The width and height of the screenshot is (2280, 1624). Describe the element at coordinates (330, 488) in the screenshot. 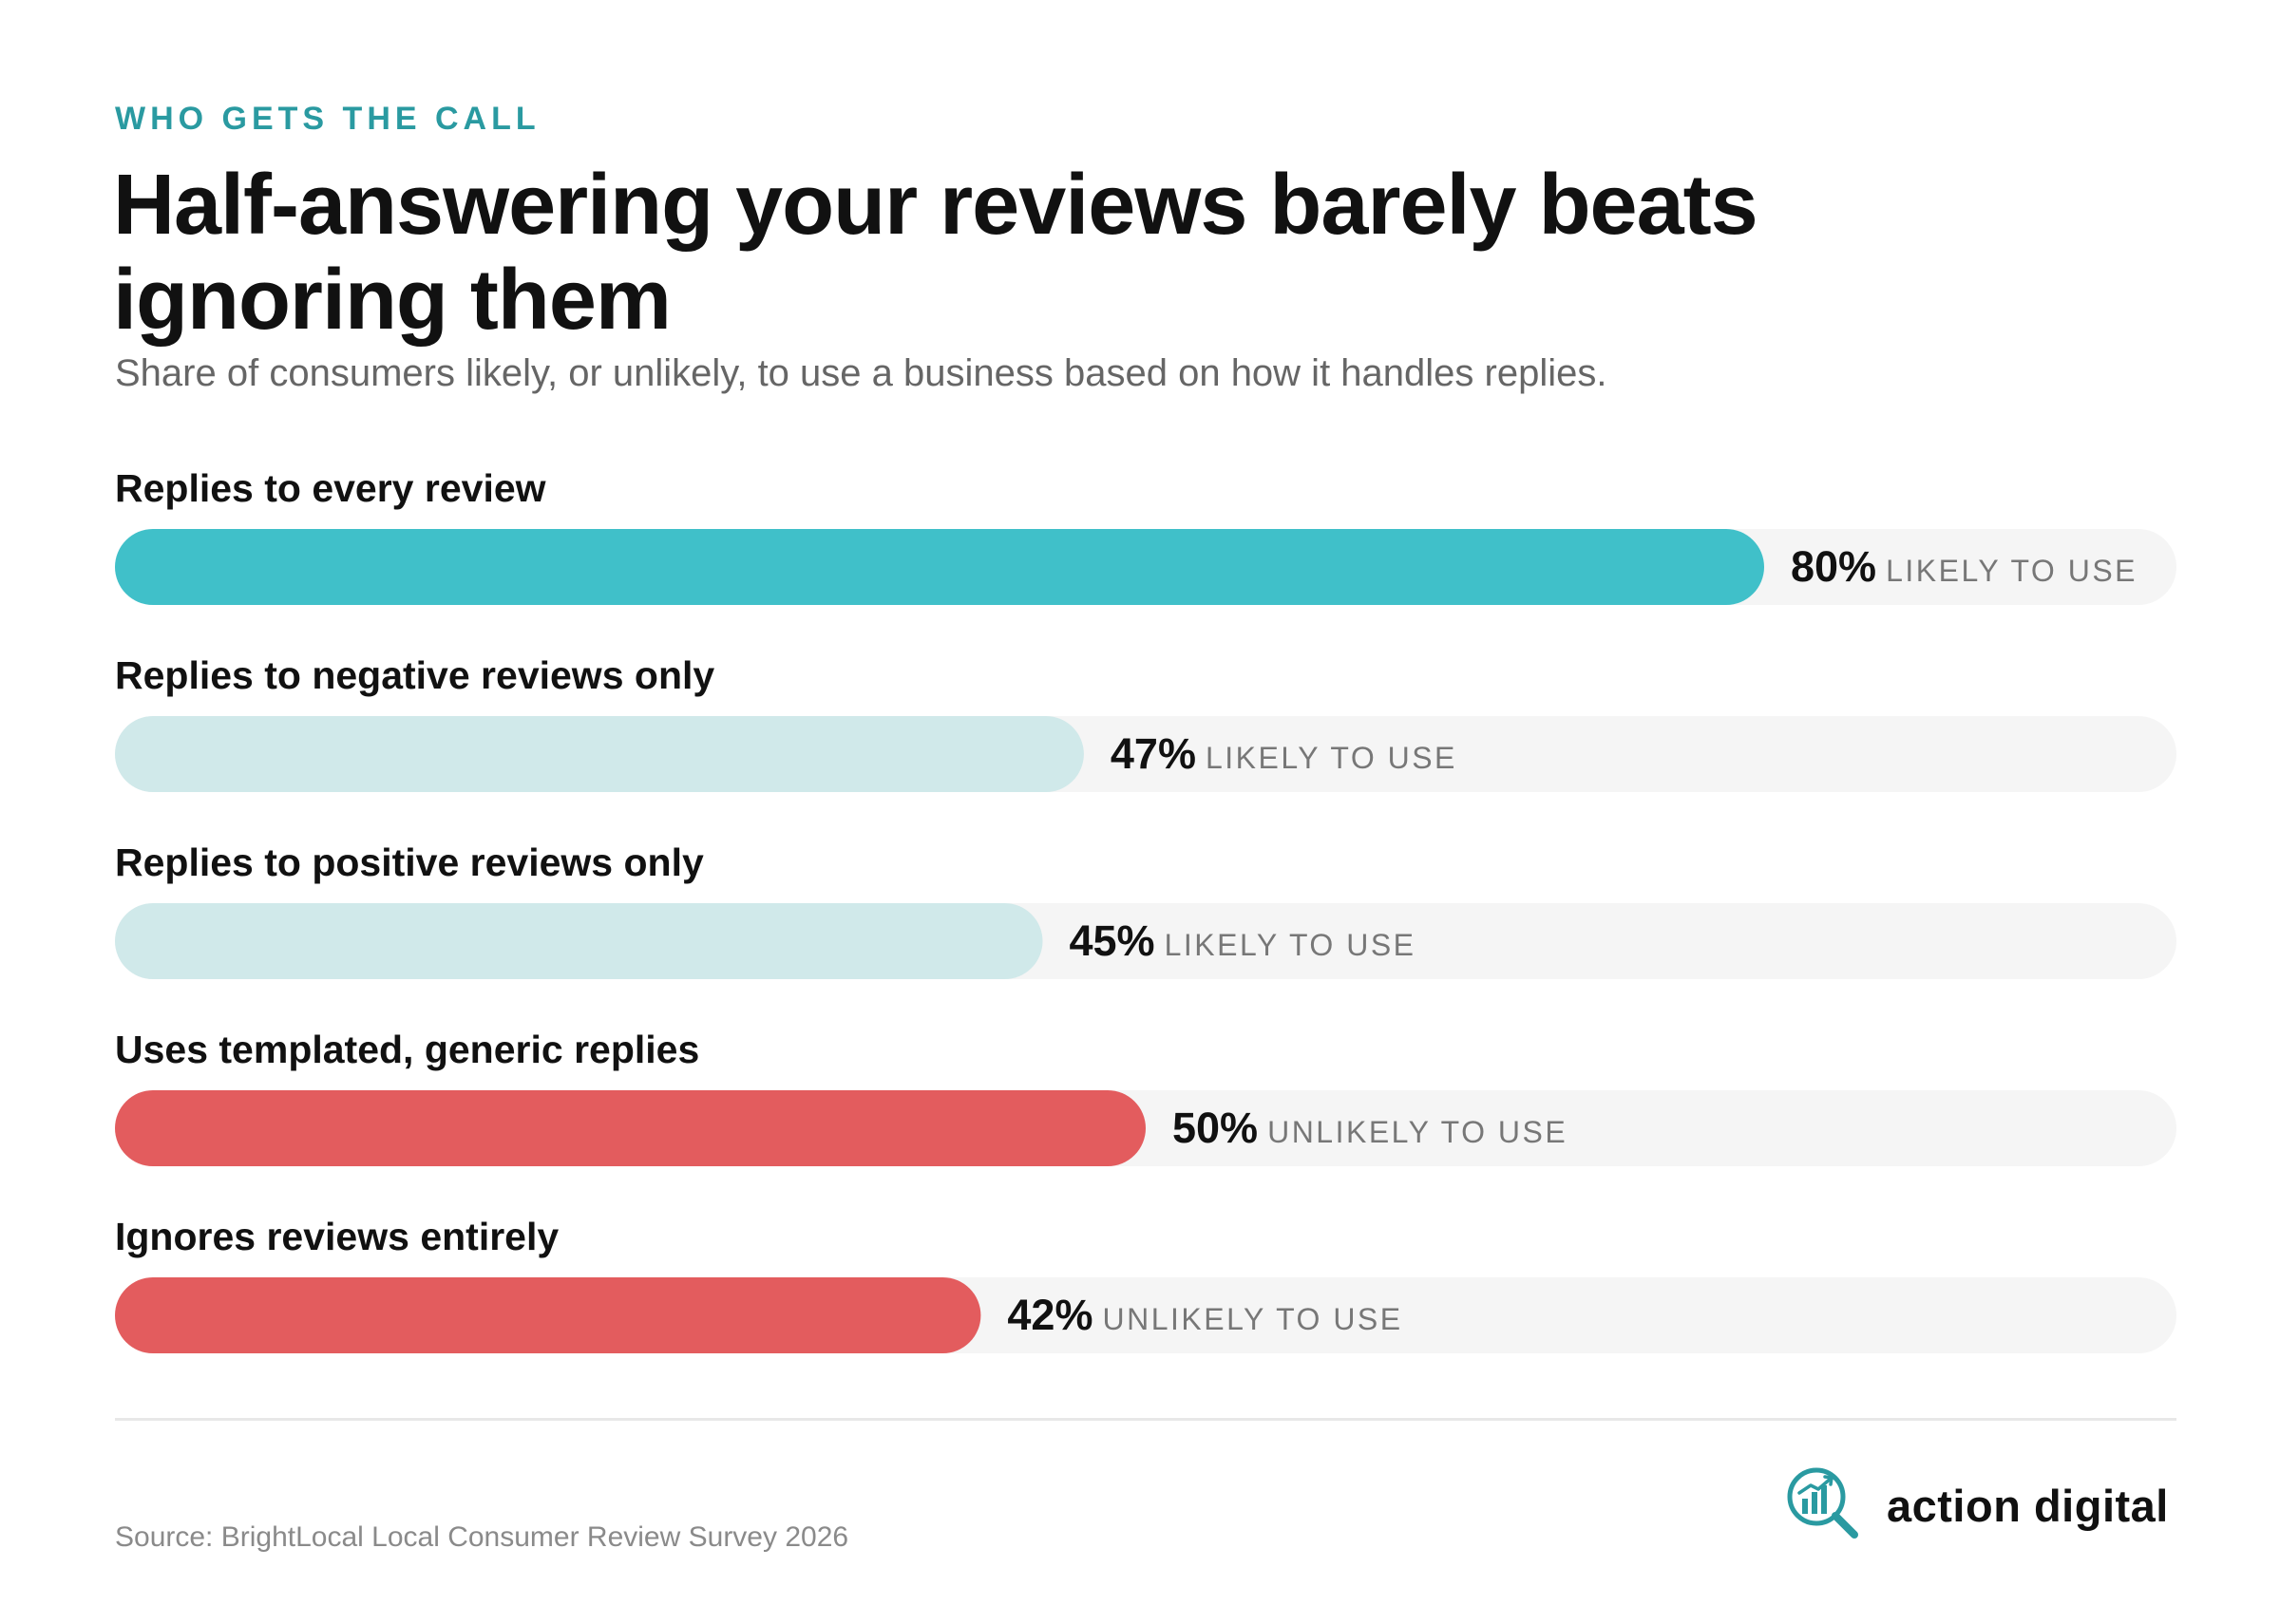

I see `category-label: Replies to every review` at that location.